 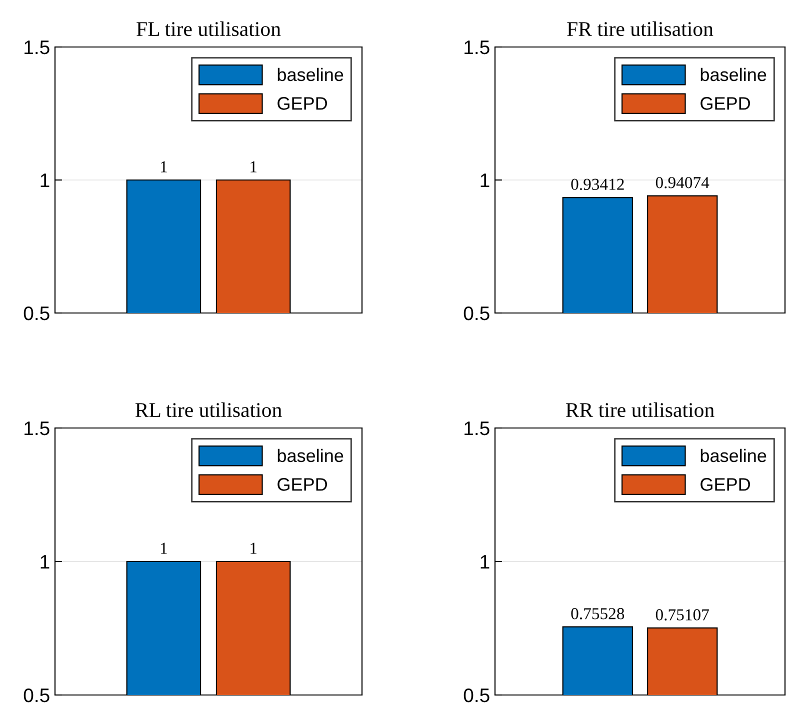 What do you see at coordinates (682, 614) in the screenshot?
I see `data-label: 0.75107` at bounding box center [682, 614].